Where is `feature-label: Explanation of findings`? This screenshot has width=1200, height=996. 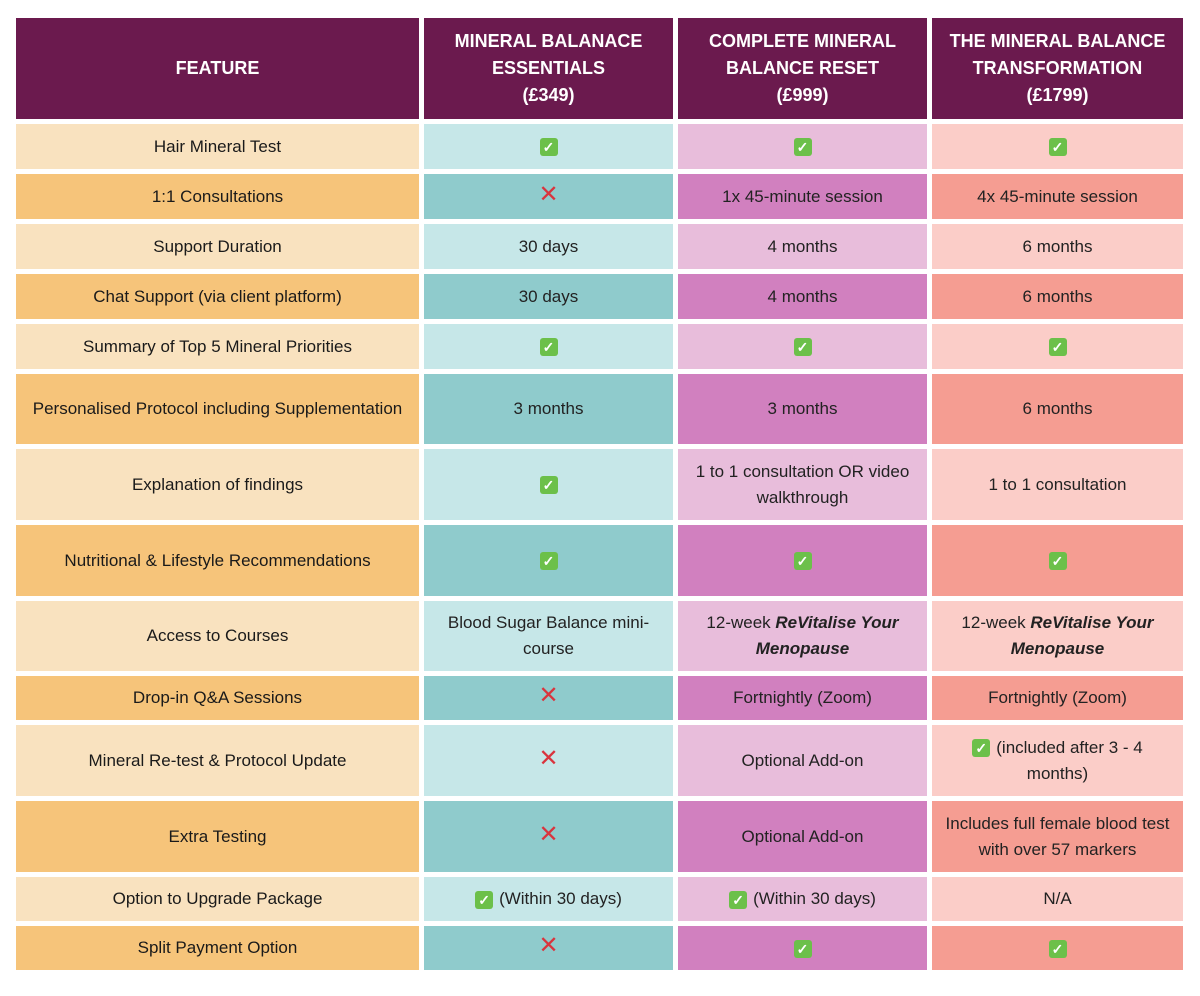
feature-label: Explanation of findings is located at coordinates (217, 484).